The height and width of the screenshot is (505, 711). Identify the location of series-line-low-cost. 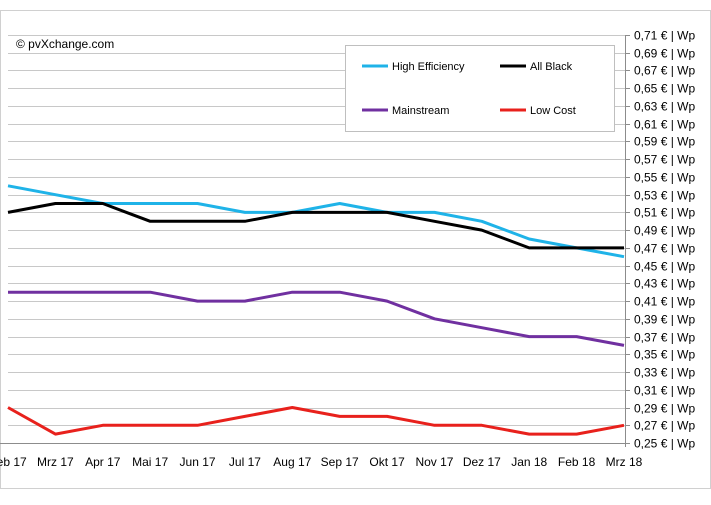
(316, 421).